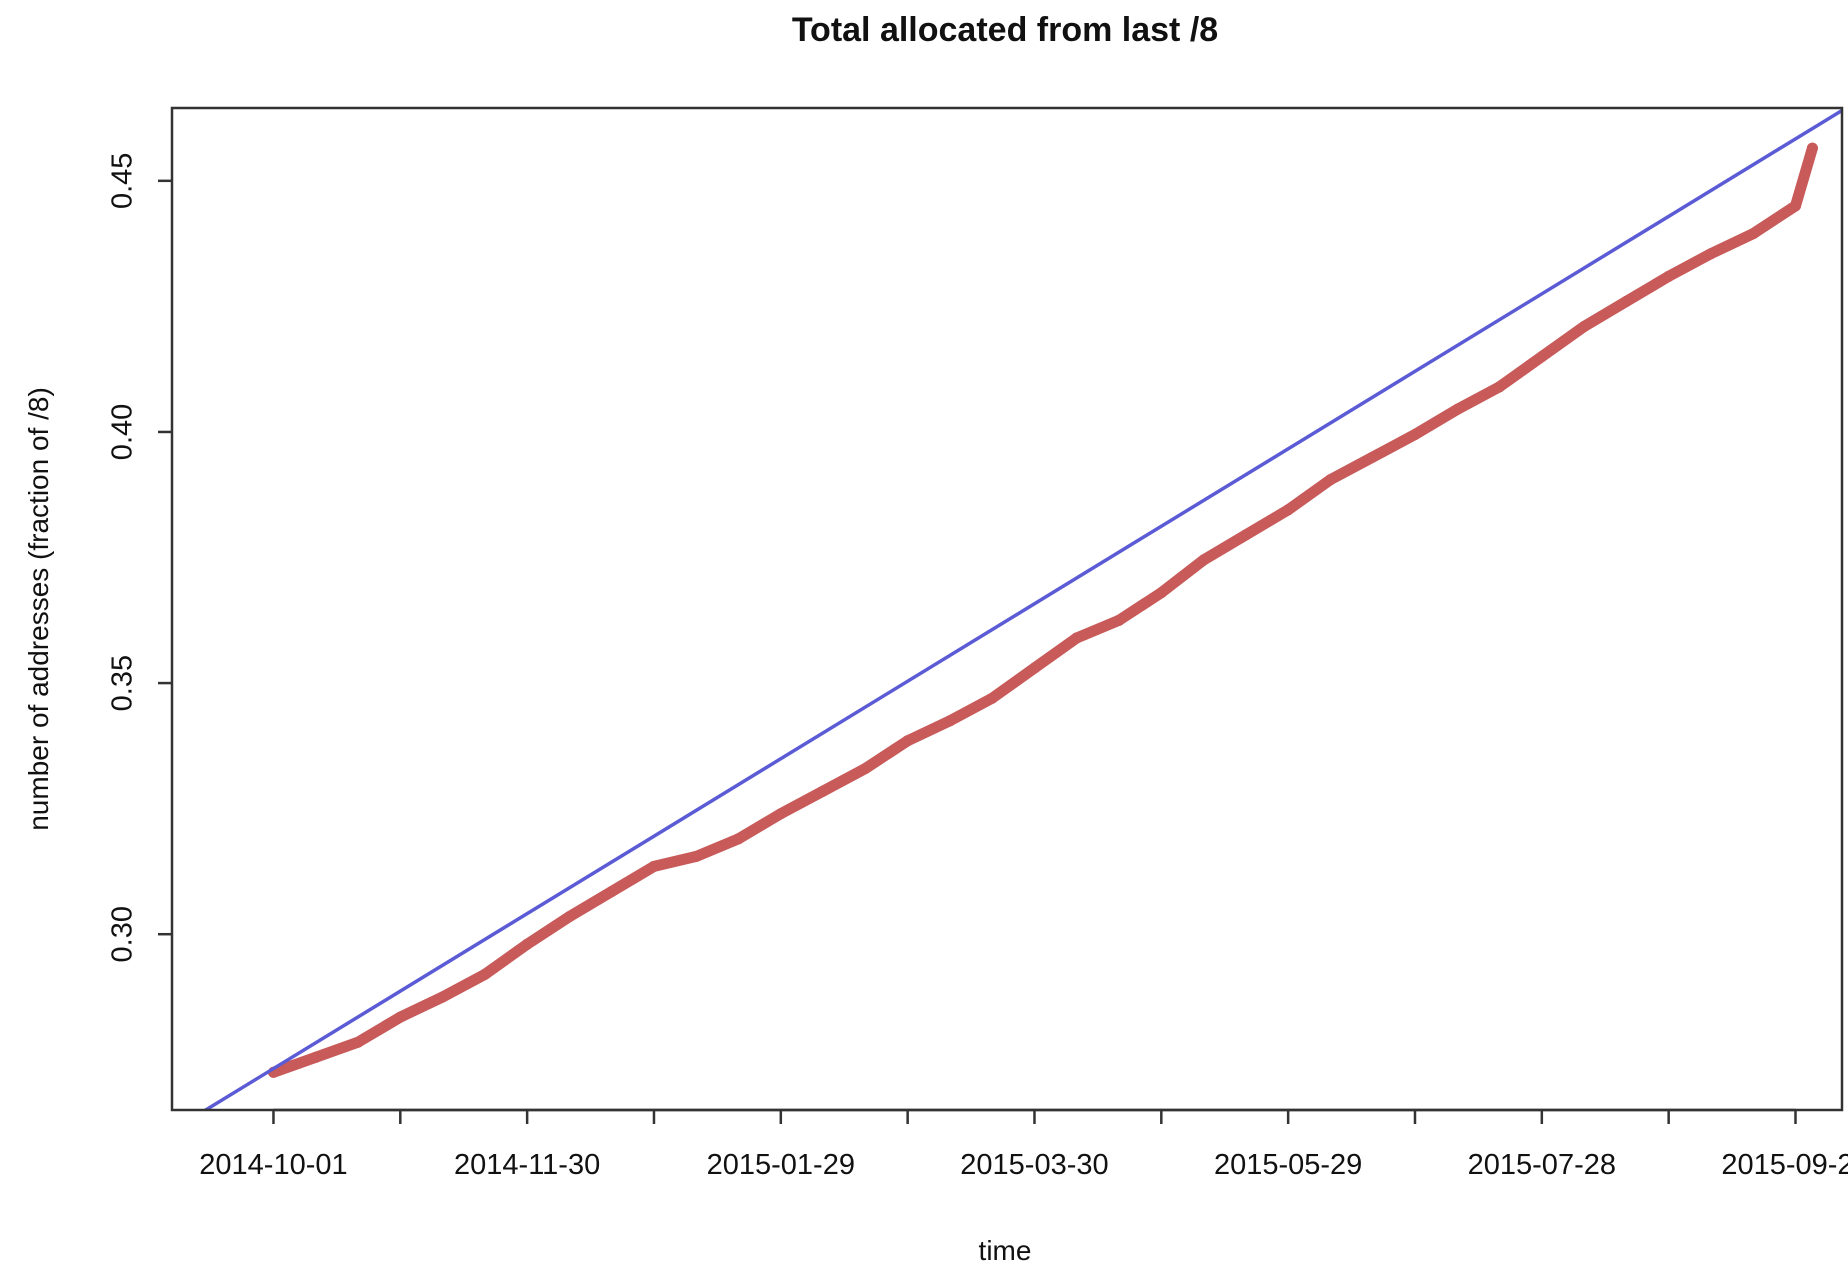 This screenshot has height=1265, width=1848. Describe the element at coordinates (123, 432) in the screenshot. I see `y-tick-label: 0.40` at that location.